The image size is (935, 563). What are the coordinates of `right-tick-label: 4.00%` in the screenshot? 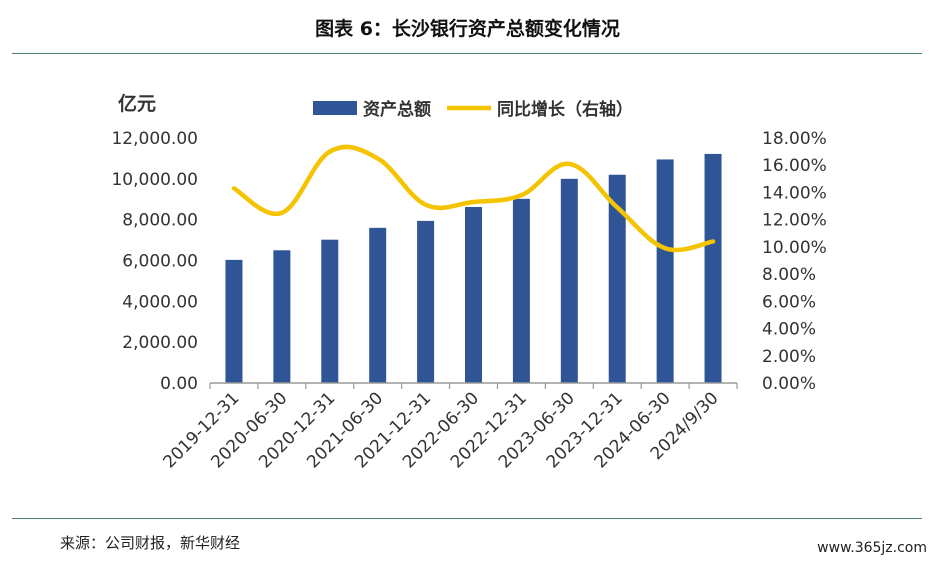 It's located at (789, 330).